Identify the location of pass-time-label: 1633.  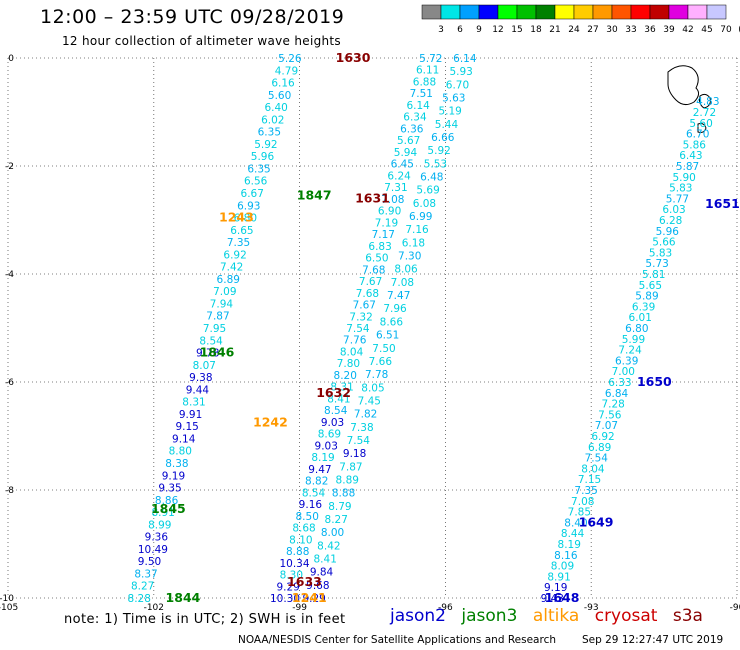
(304, 581).